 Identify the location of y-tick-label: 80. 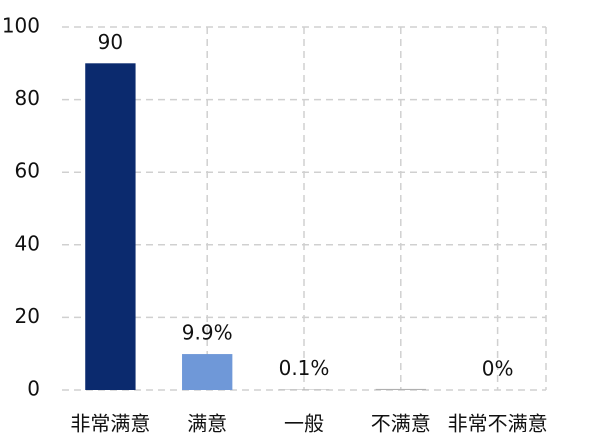
(27, 98).